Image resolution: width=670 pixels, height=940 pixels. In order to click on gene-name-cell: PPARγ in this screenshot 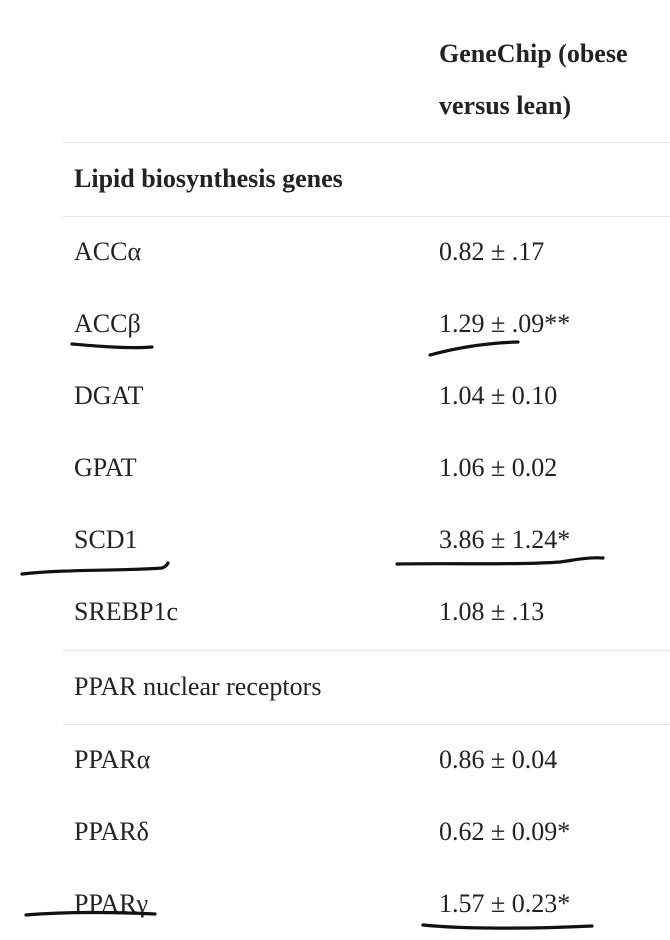, I will do `click(111, 903)`.